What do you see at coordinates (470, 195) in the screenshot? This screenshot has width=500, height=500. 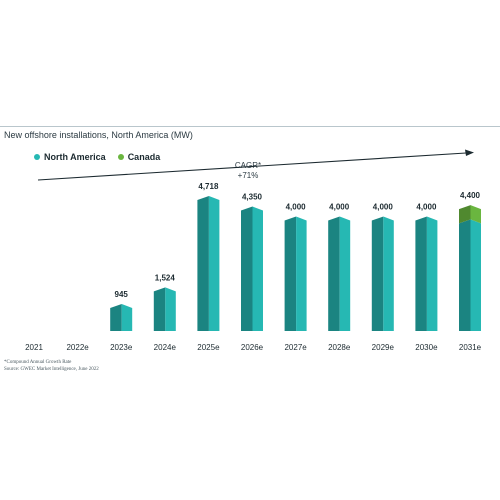 I see `value-label-2031e: 4,400` at bounding box center [470, 195].